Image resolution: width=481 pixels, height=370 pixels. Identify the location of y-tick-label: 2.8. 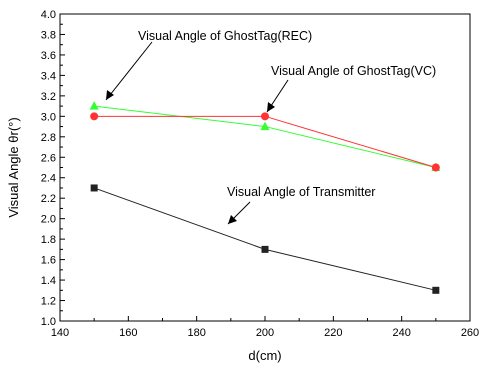
(48, 138).